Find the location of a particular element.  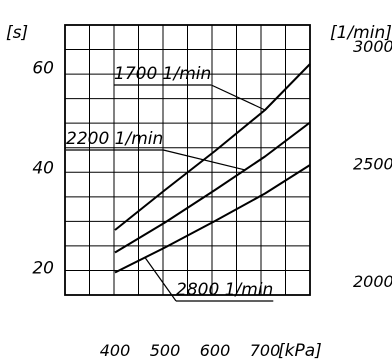

y2-tick-label: 2500 is located at coordinates (372, 164).